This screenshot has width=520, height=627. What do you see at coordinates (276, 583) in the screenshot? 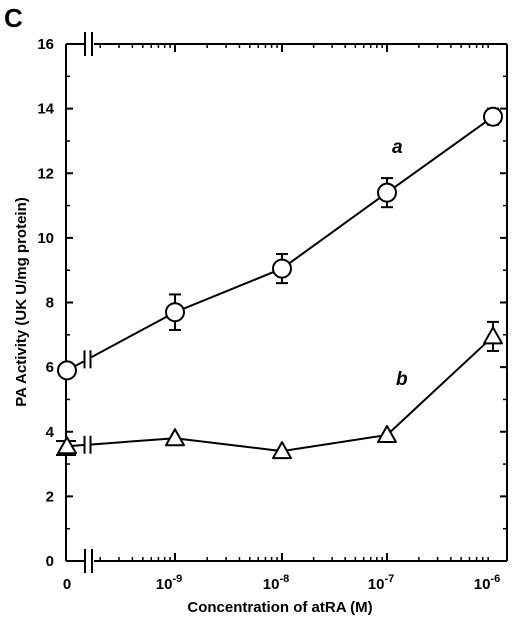
I see `x-tick-label: 10⁻⁸` at bounding box center [276, 583].